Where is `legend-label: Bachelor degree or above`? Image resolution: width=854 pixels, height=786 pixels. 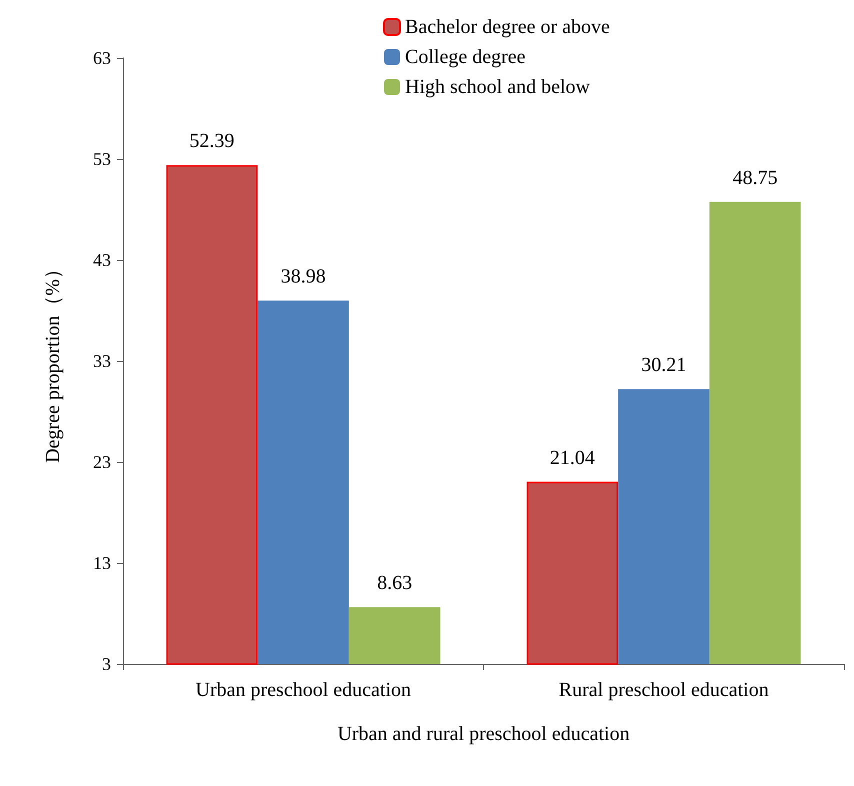 legend-label: Bachelor degree or above is located at coordinates (507, 27).